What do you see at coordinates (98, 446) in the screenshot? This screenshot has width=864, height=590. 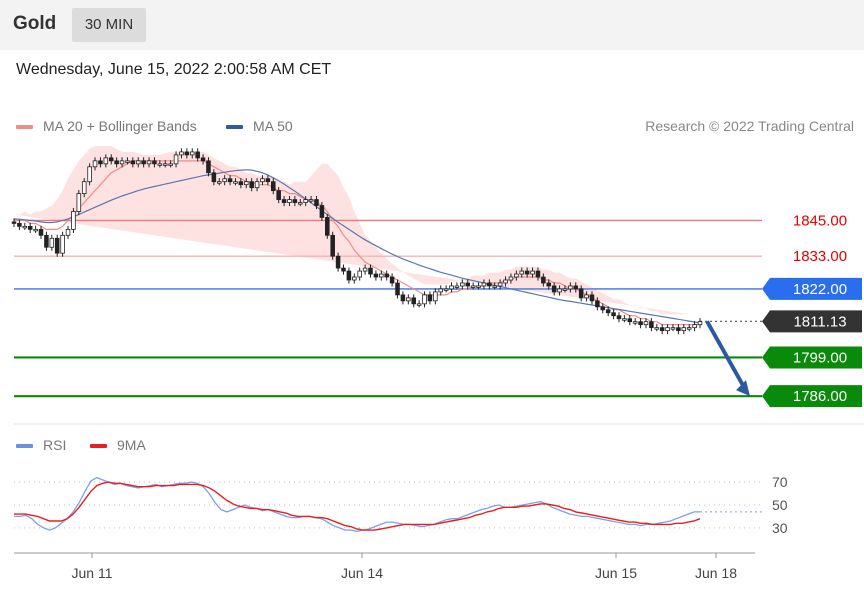 I see `ma9-swatch` at bounding box center [98, 446].